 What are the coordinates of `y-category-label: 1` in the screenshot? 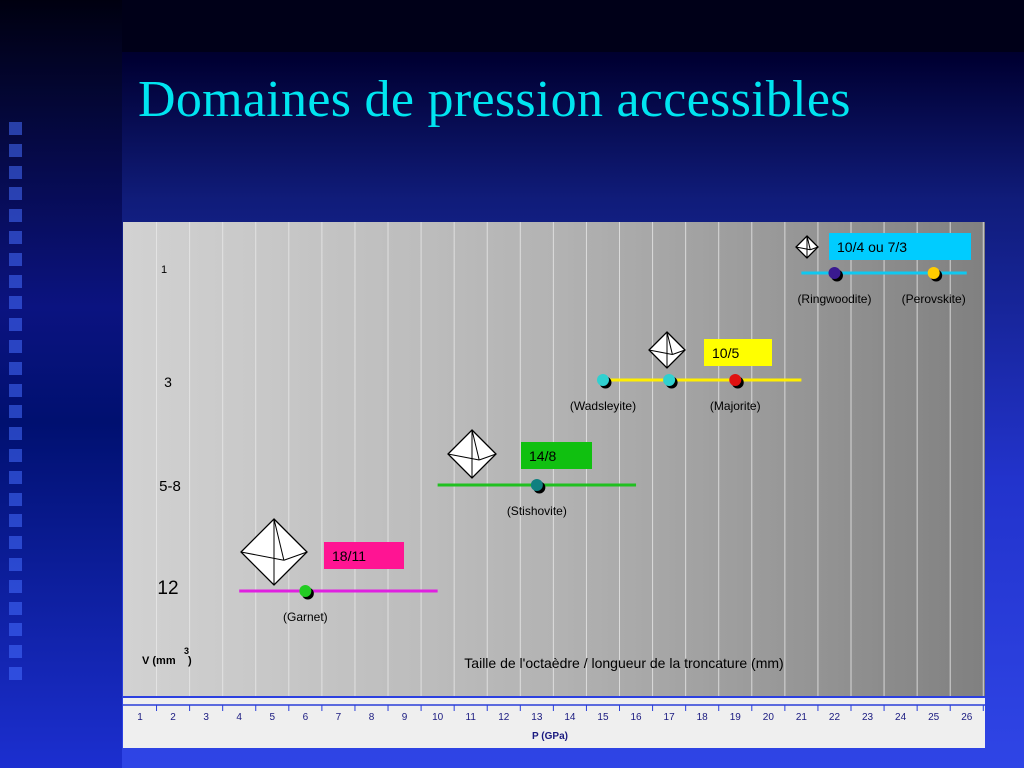 It's located at (164, 270).